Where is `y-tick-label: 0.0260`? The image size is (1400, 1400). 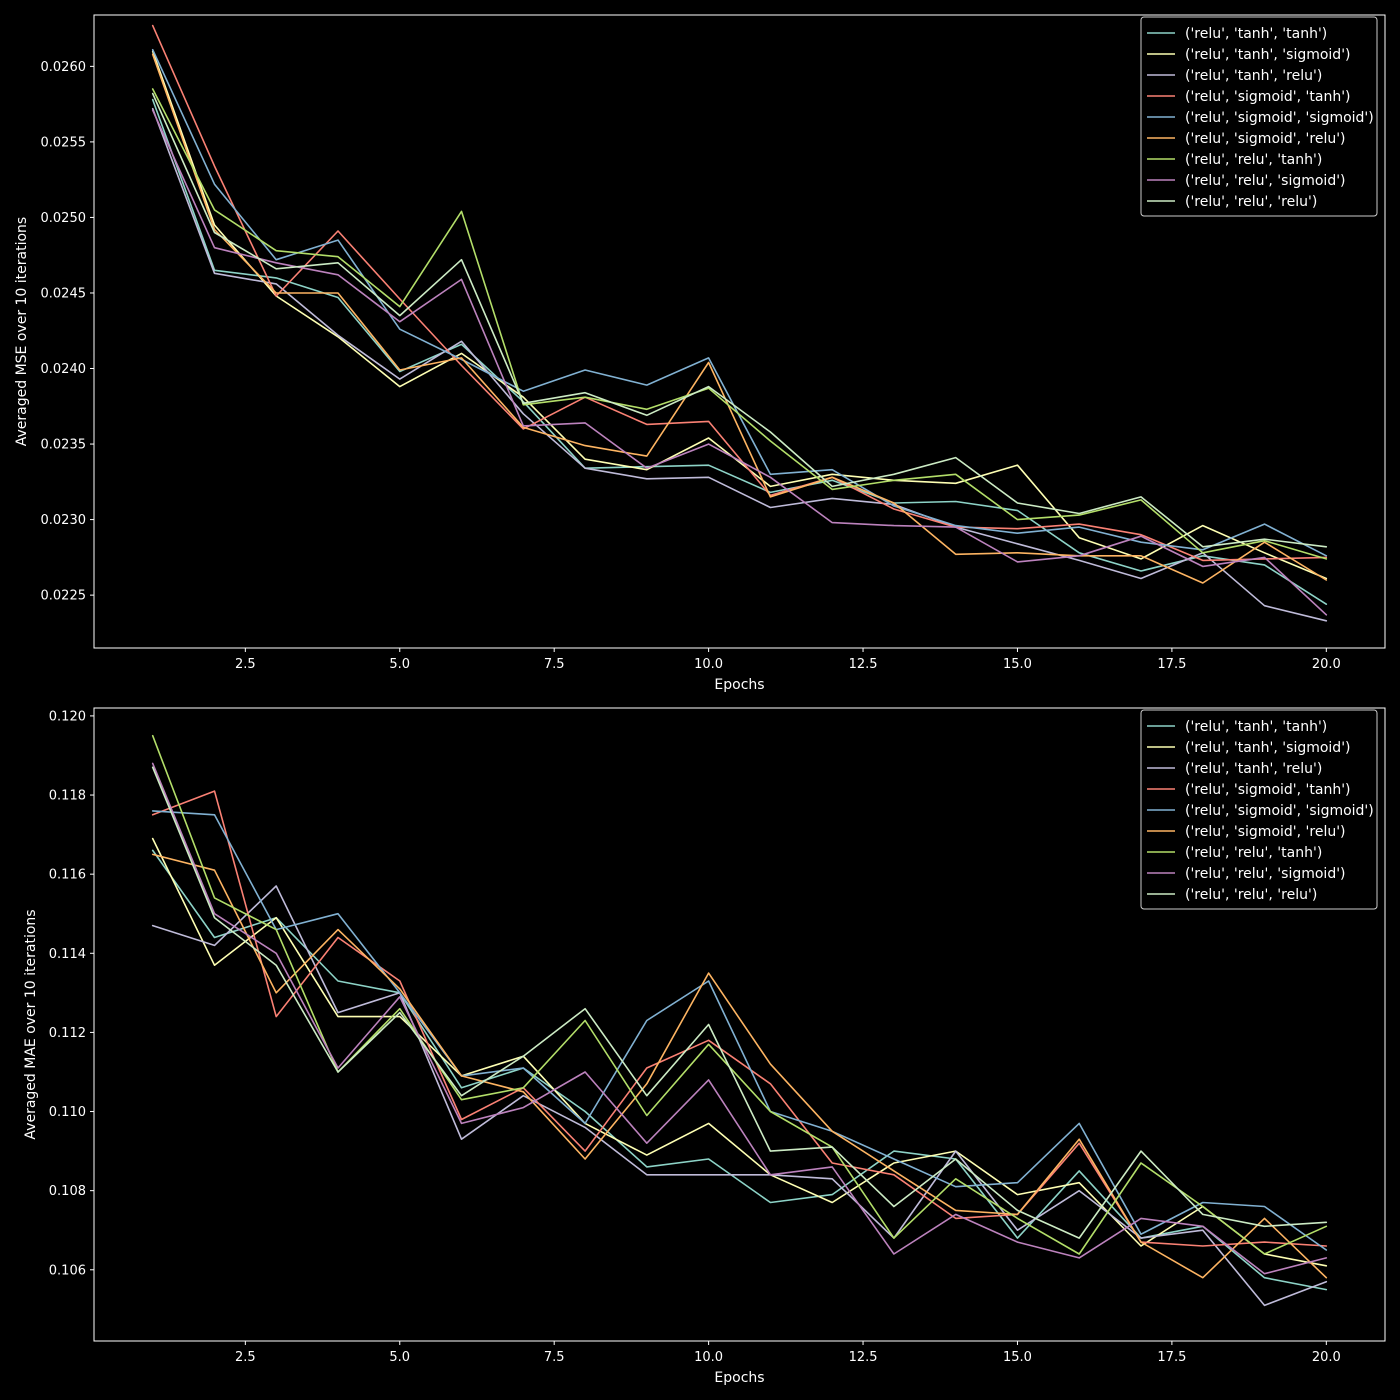 y-tick-label: 0.0260 is located at coordinates (64, 67).